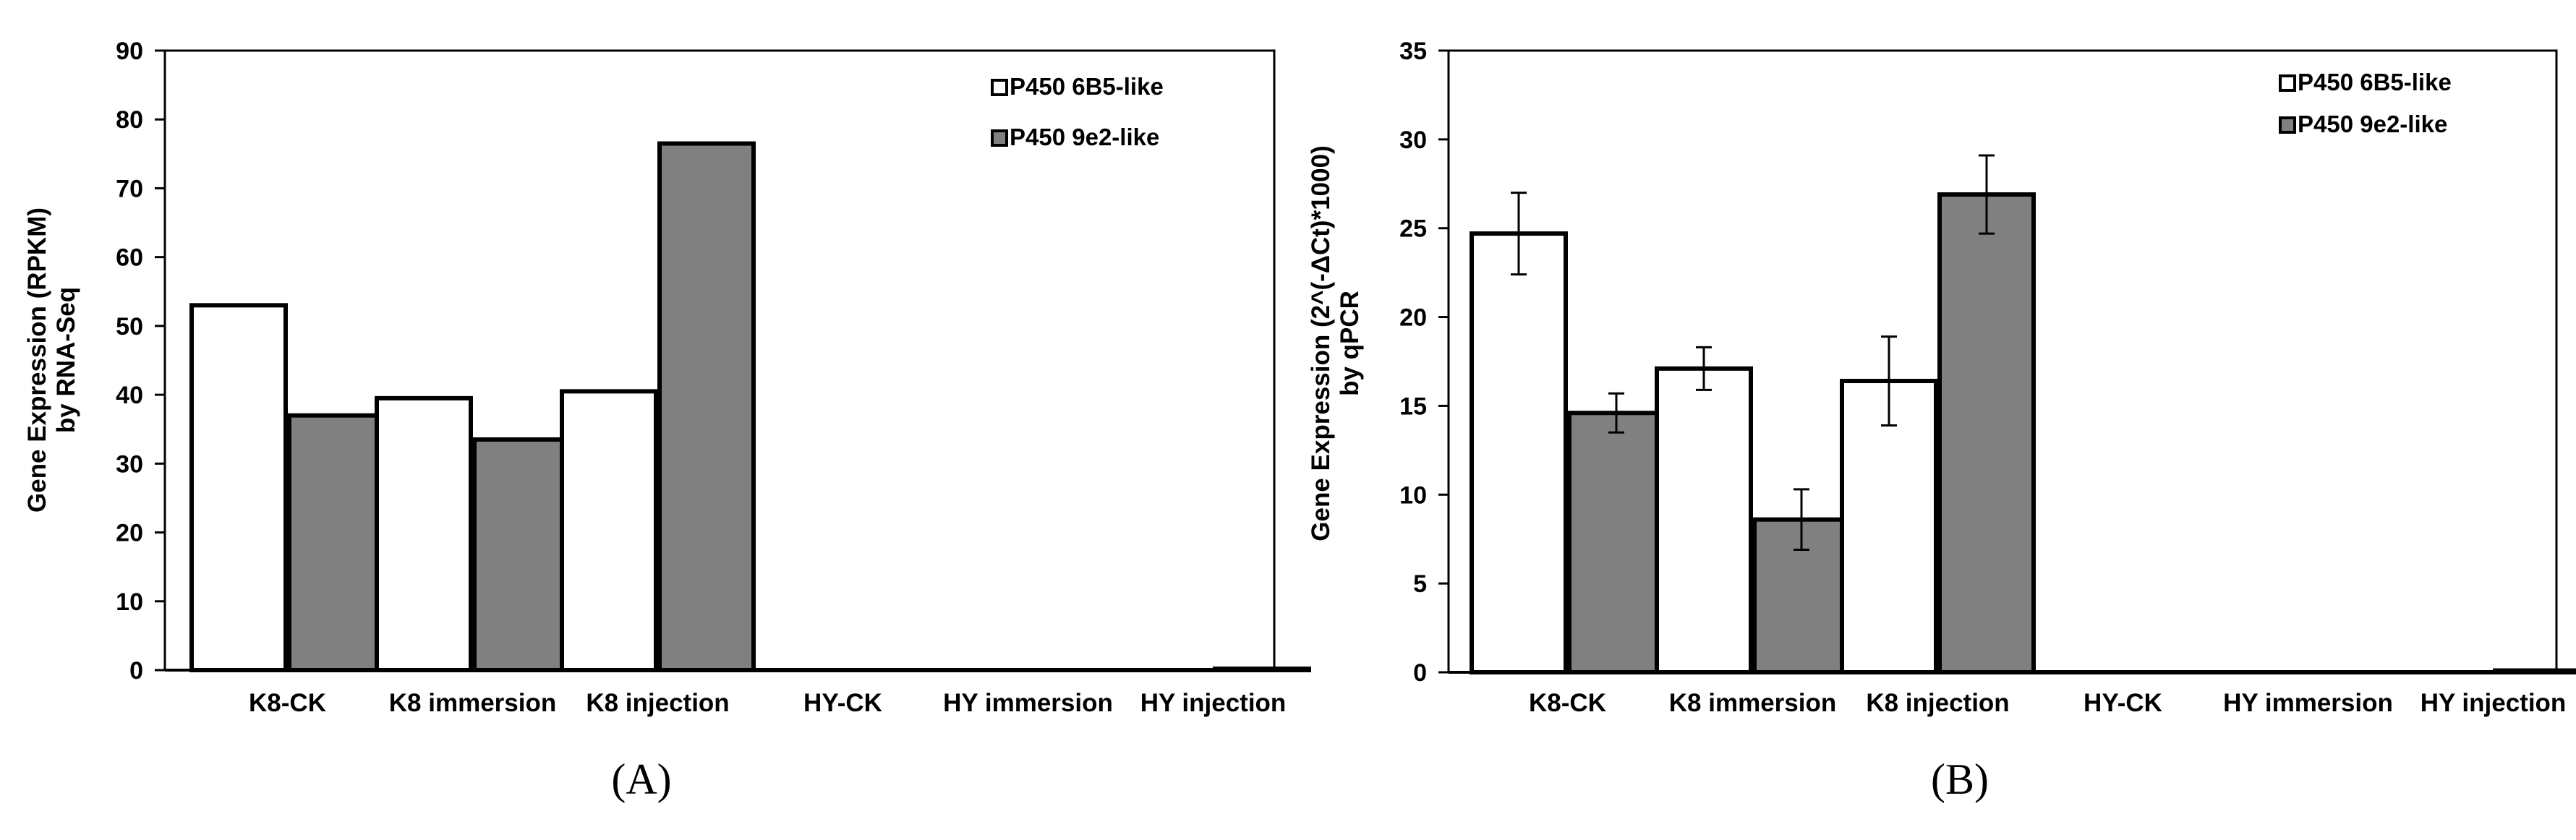 Image resolution: width=2576 pixels, height=840 pixels. Describe the element at coordinates (1413, 140) in the screenshot. I see `y-tick-label-b-30: 30` at that location.